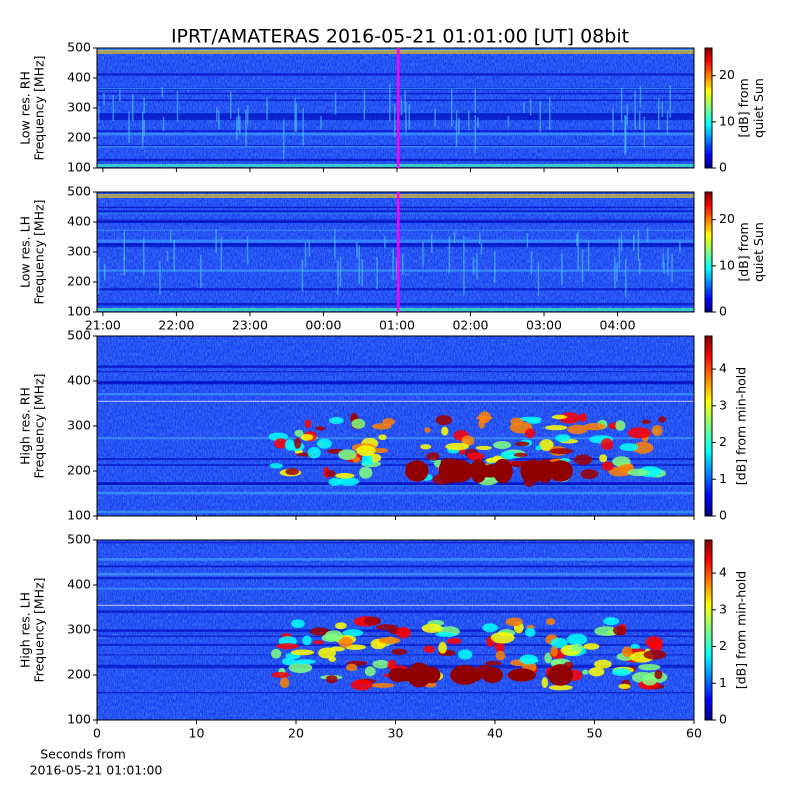 This screenshot has width=800, height=804. What do you see at coordinates (727, 120) in the screenshot?
I see `colorbar-tick-label: 10` at bounding box center [727, 120].